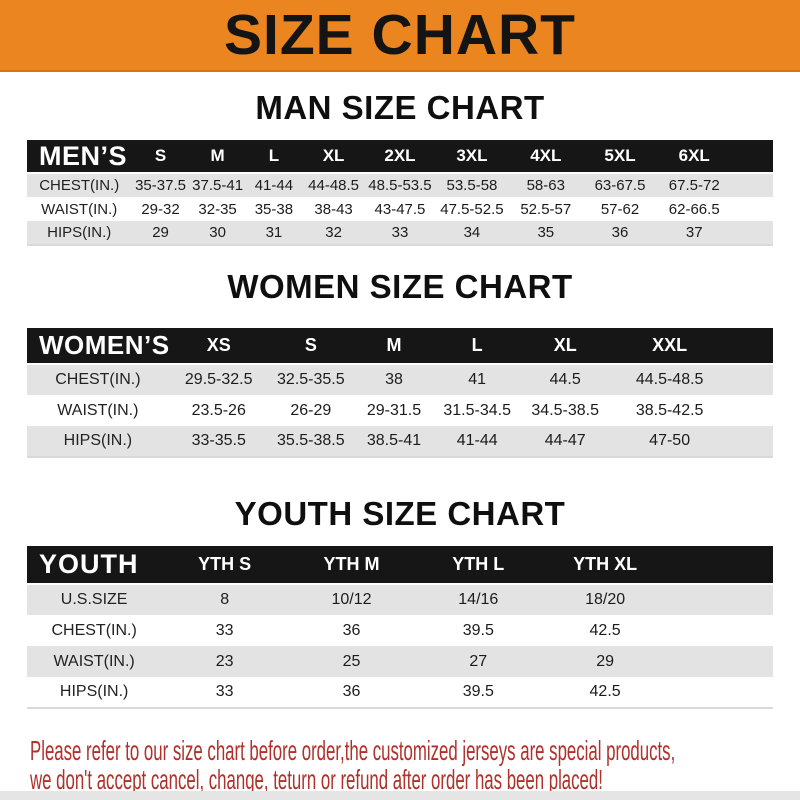 This screenshot has height=800, width=800. What do you see at coordinates (274, 156) in the screenshot?
I see `men-column-header: L` at bounding box center [274, 156].